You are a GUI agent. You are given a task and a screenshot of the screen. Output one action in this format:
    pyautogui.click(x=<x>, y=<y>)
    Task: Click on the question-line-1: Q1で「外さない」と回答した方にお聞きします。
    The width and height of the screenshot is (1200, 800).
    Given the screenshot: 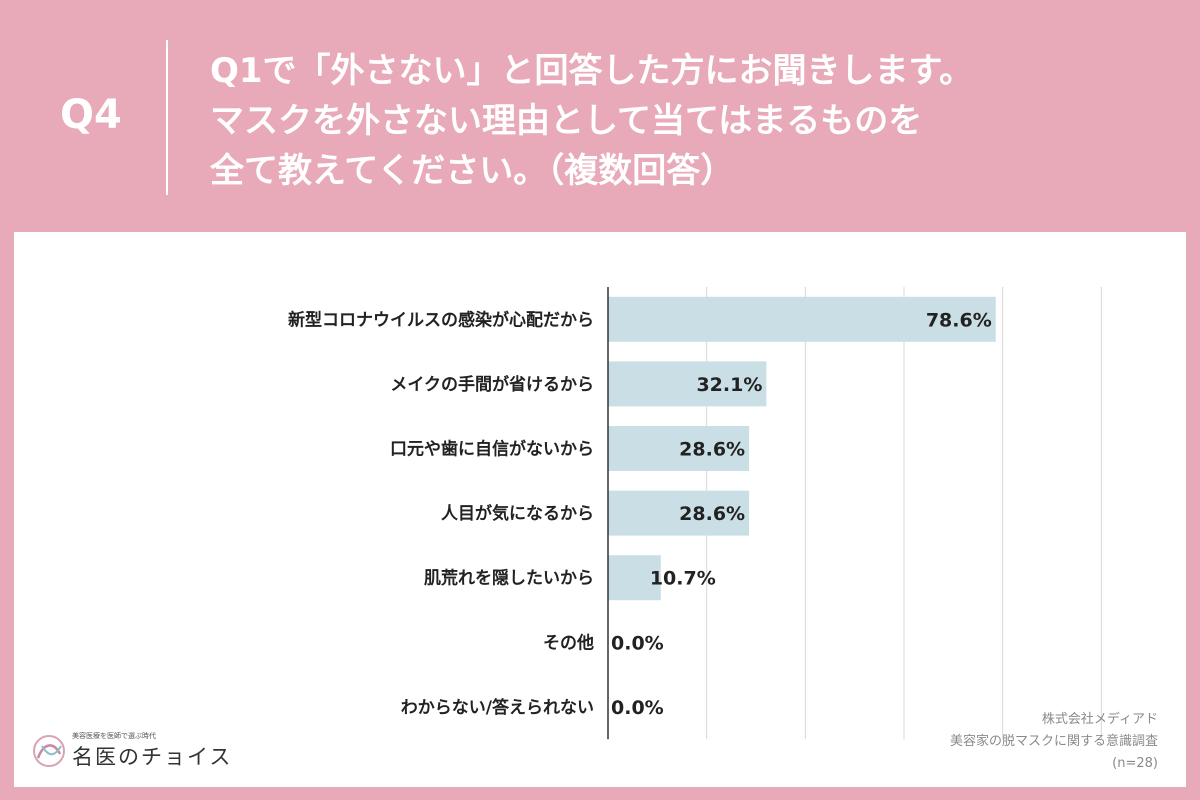 What is the action you would take?
    pyautogui.click(x=592, y=71)
    